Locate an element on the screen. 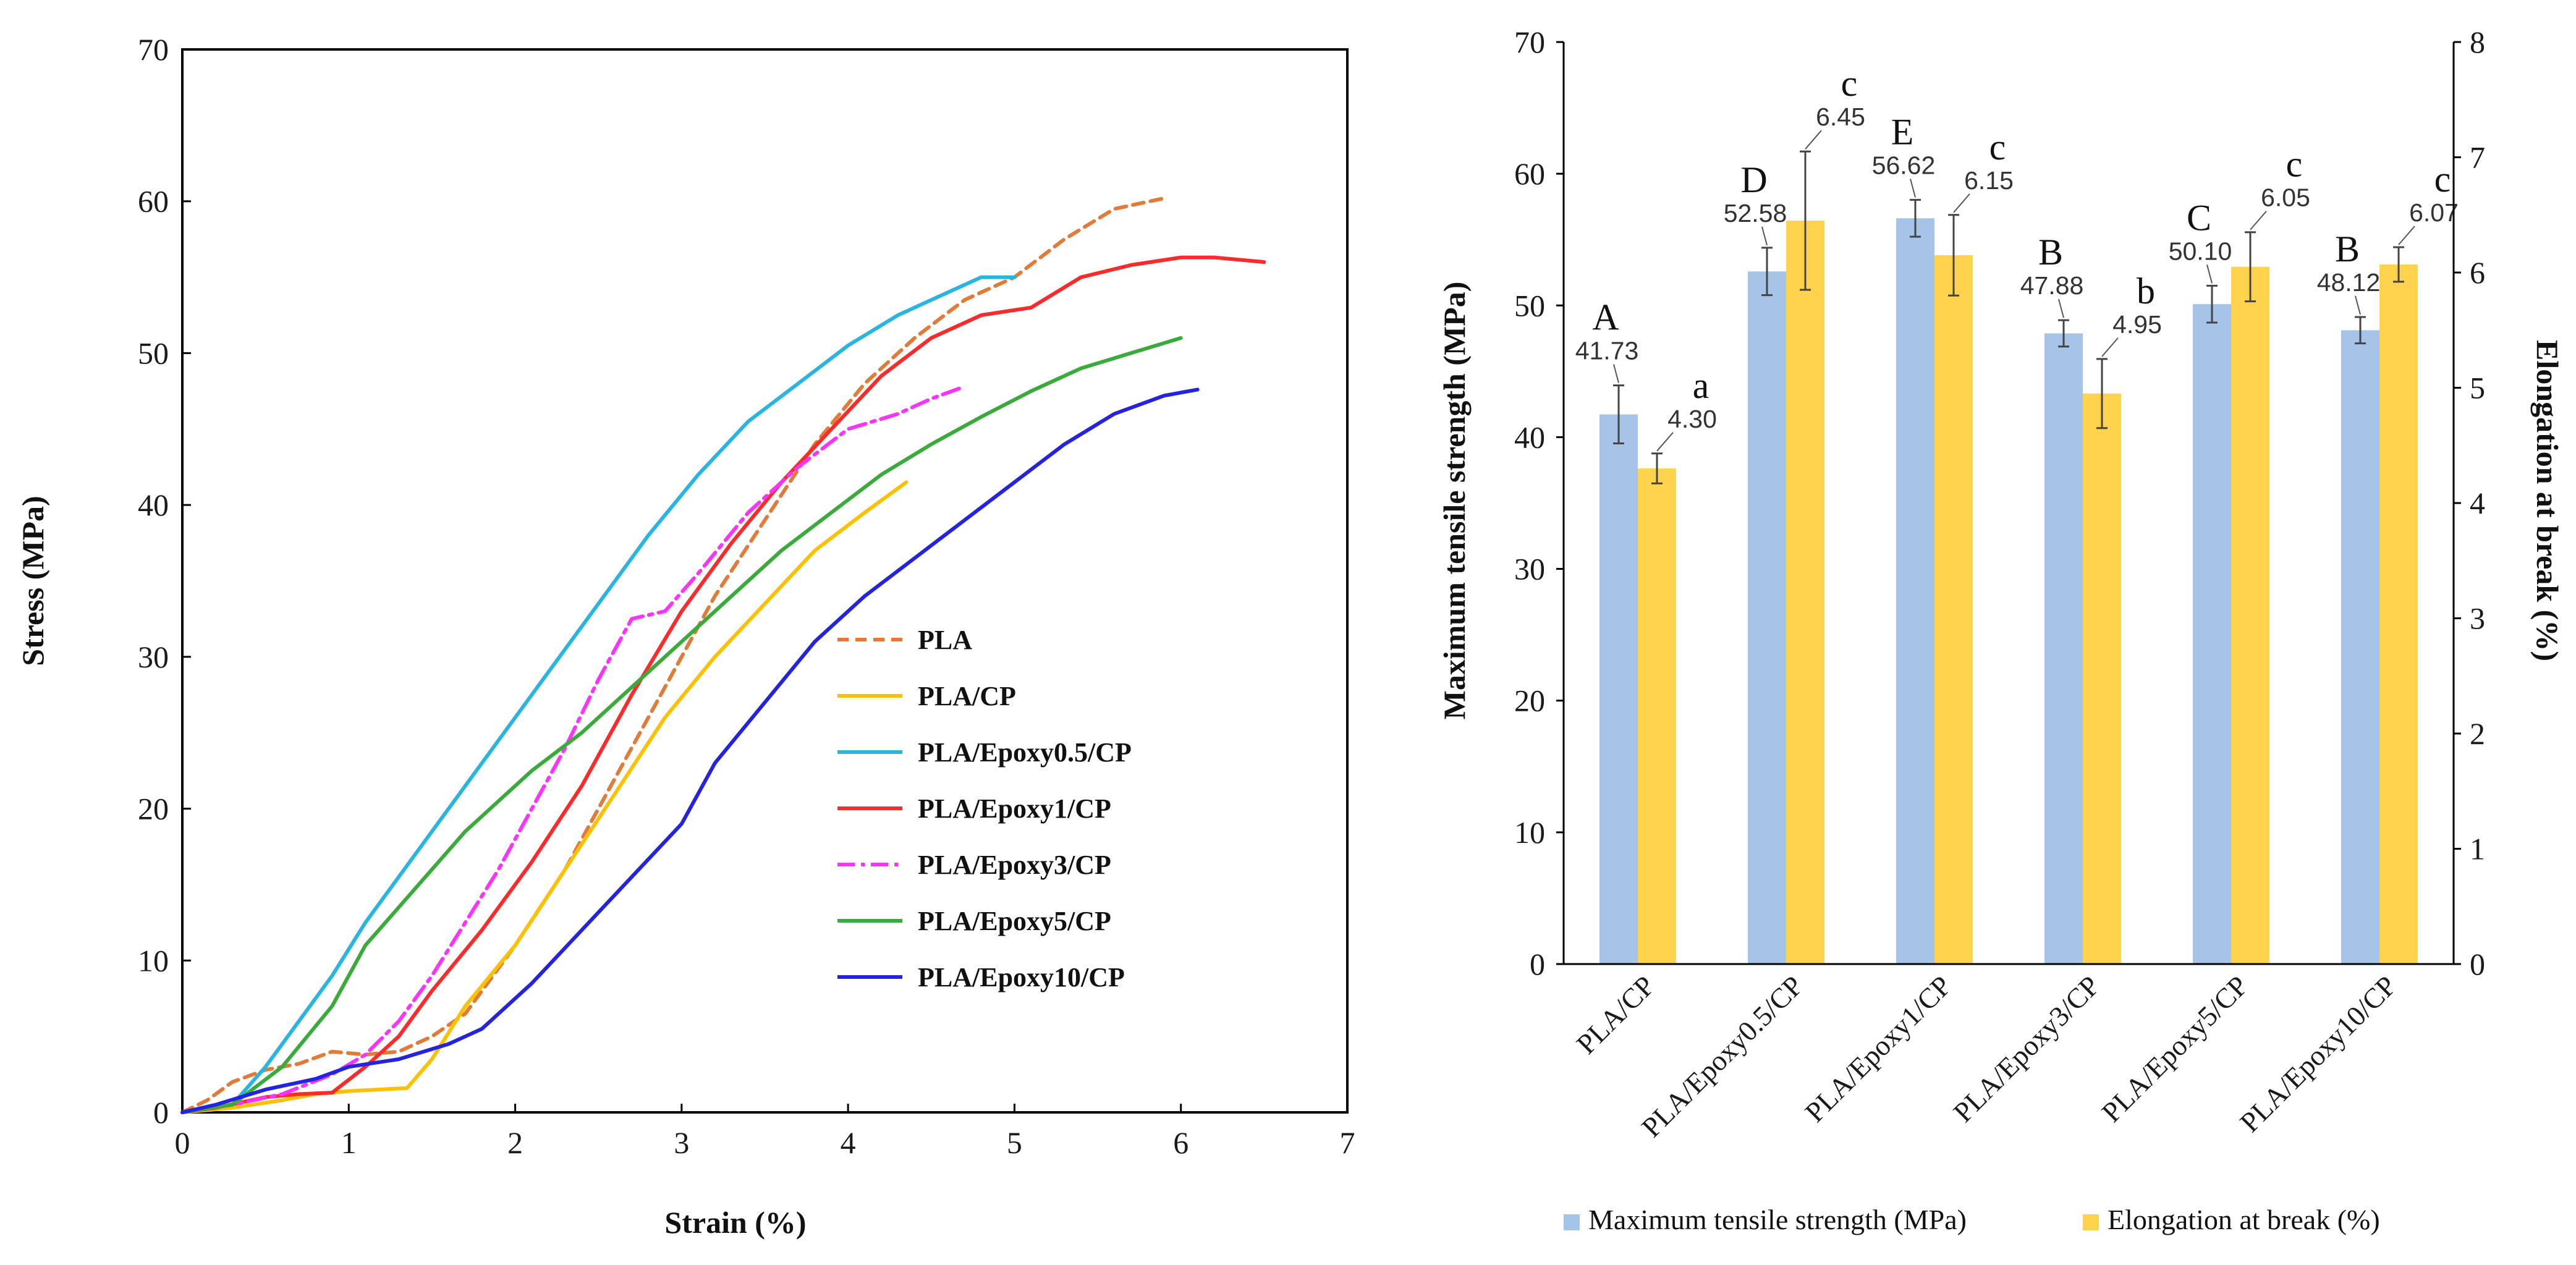  bar-group: 52.58D 6.45c is located at coordinates (1794, 514).